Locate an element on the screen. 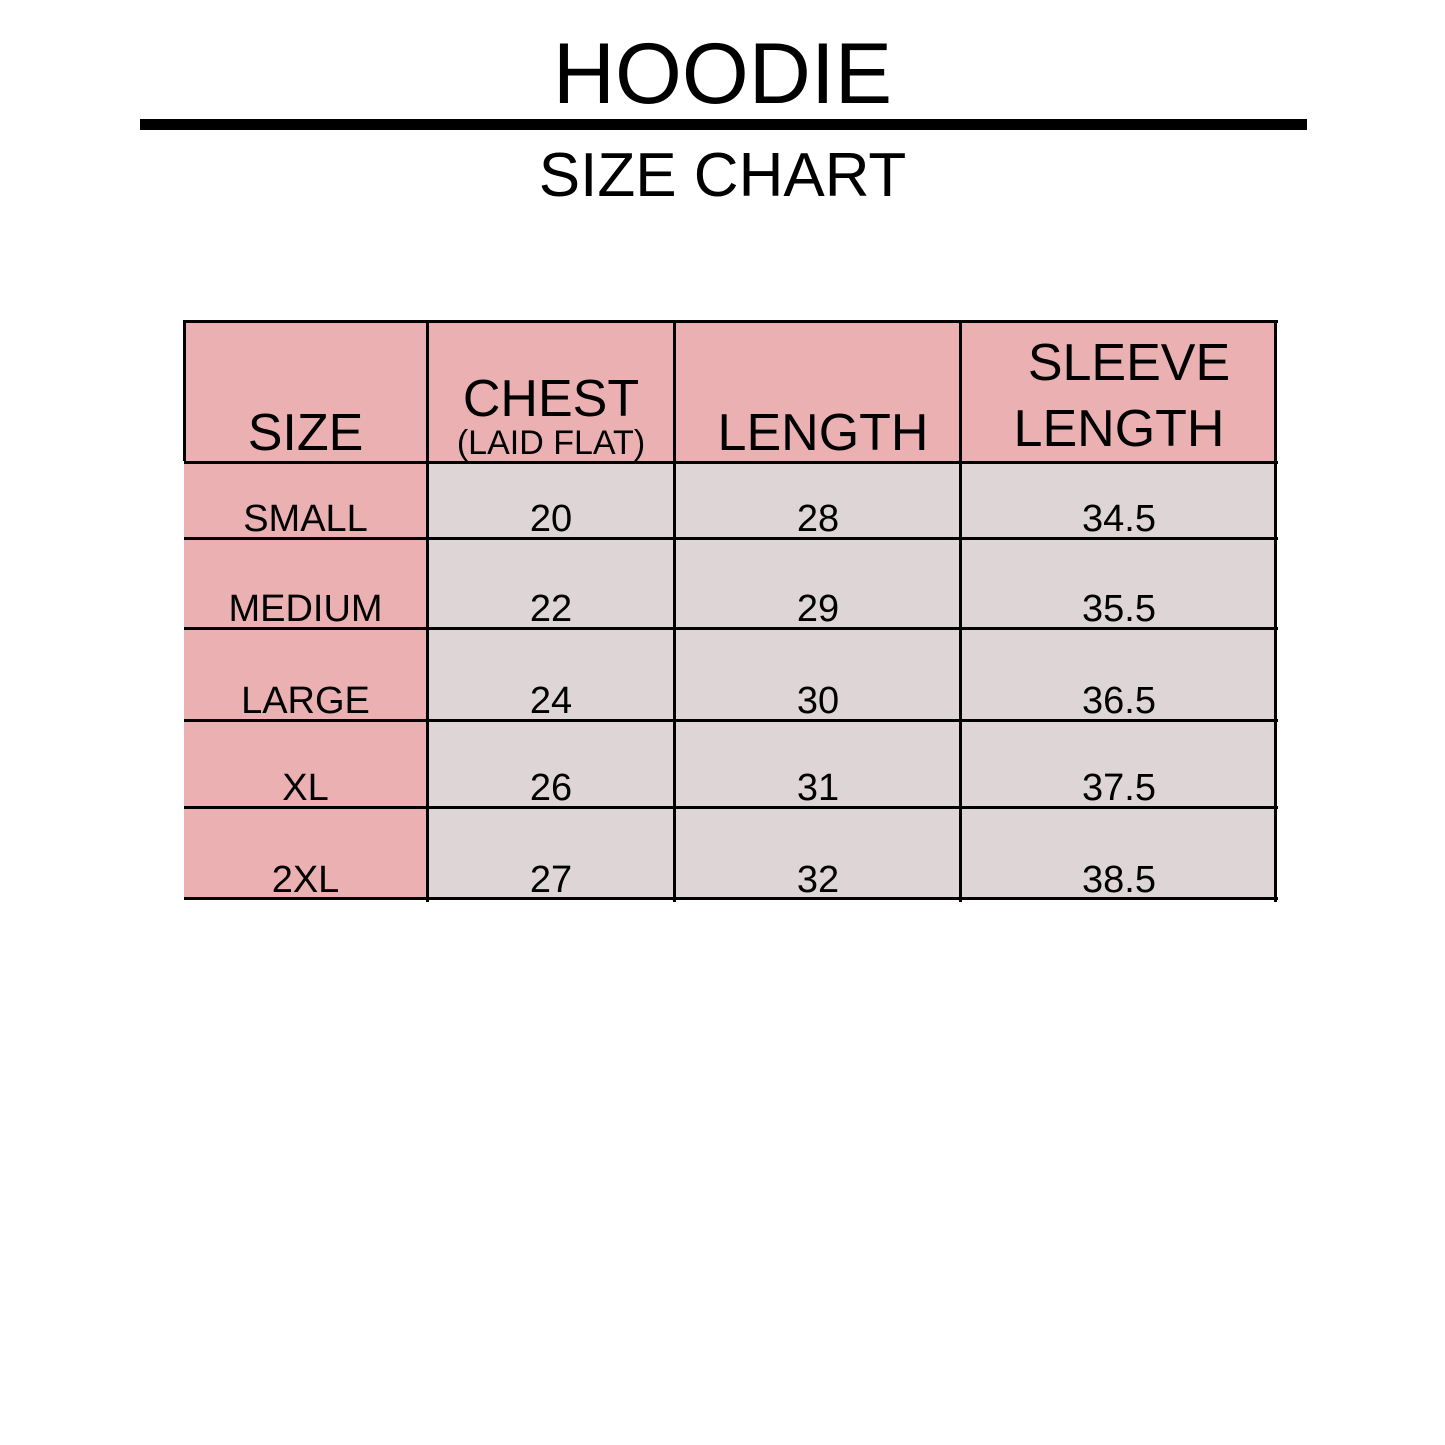 Image resolution: width=1445 pixels, height=1445 pixels. cell-size: LARGE is located at coordinates (305, 675).